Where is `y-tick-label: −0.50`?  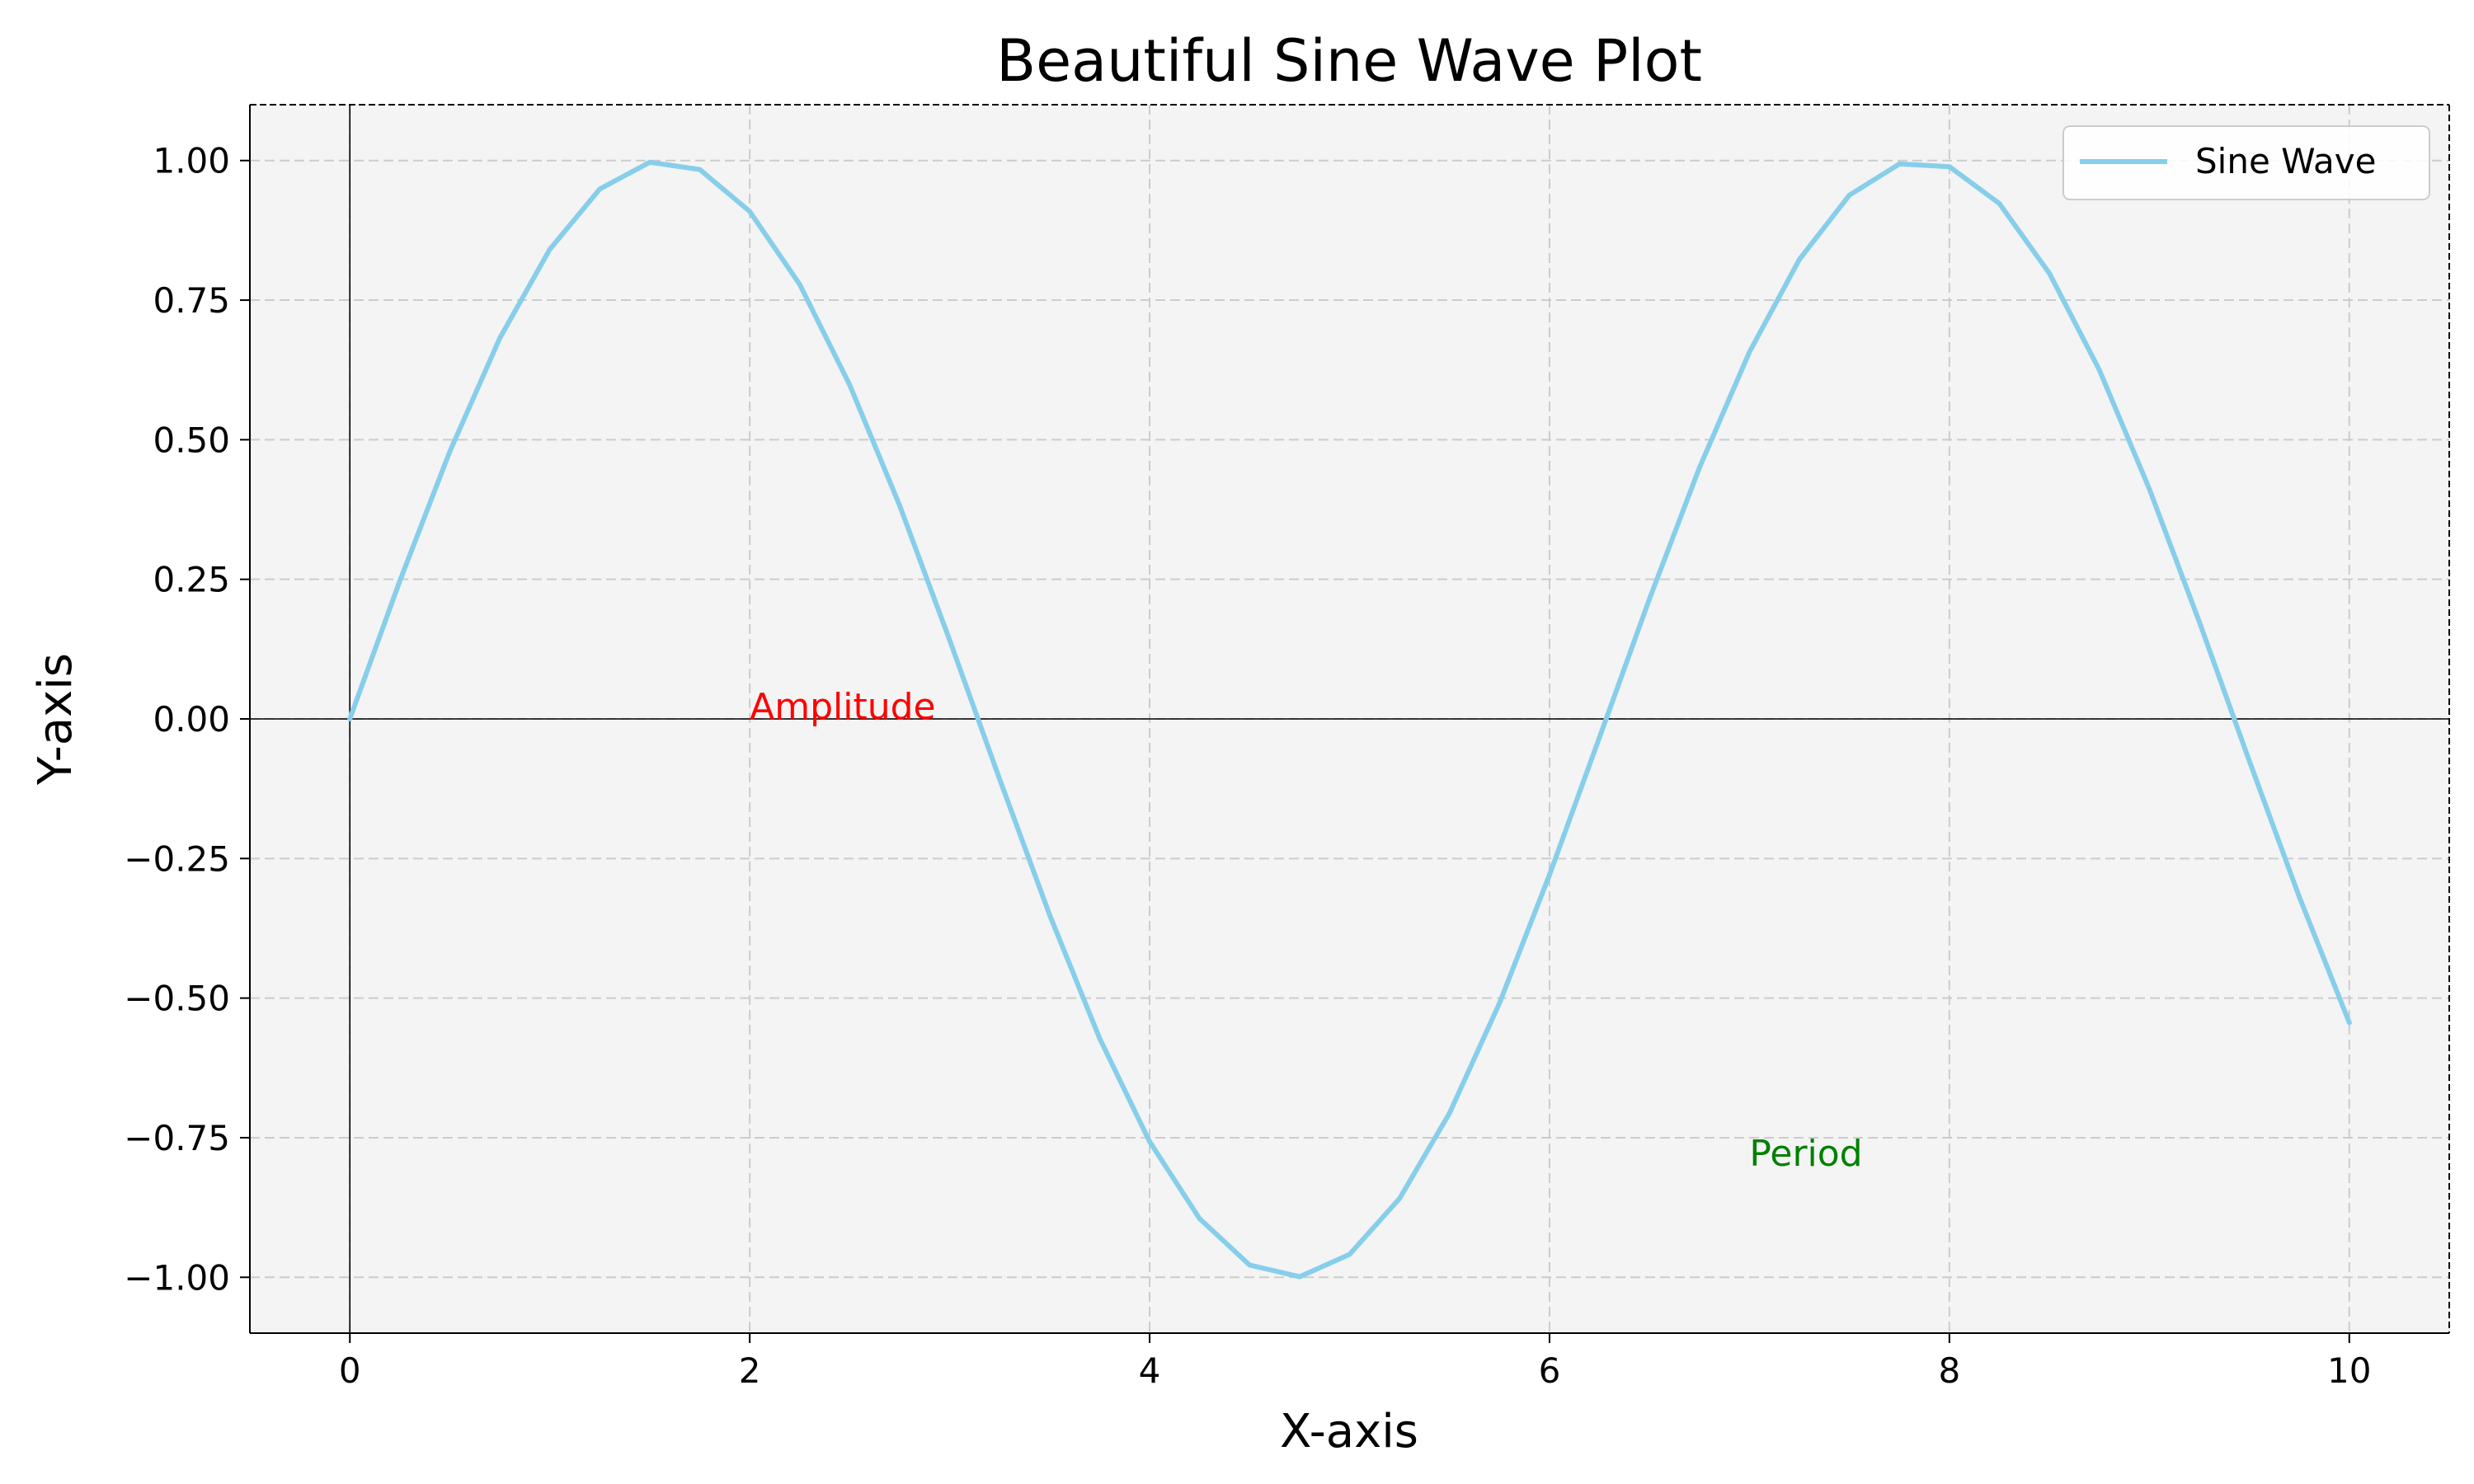
y-tick-label: −0.50 is located at coordinates (177, 999).